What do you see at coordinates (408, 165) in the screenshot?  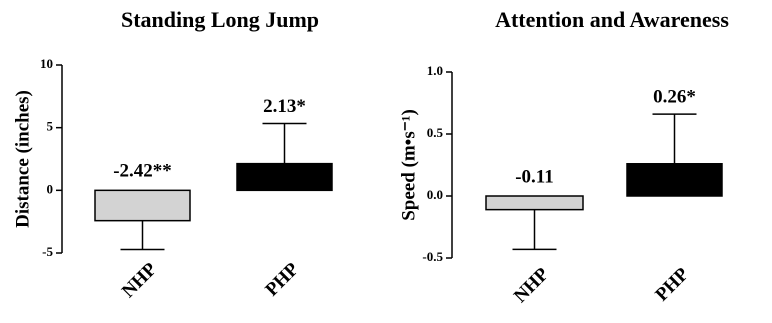 I see `y-axis-label: Speed (m•s⁻¹)` at bounding box center [408, 165].